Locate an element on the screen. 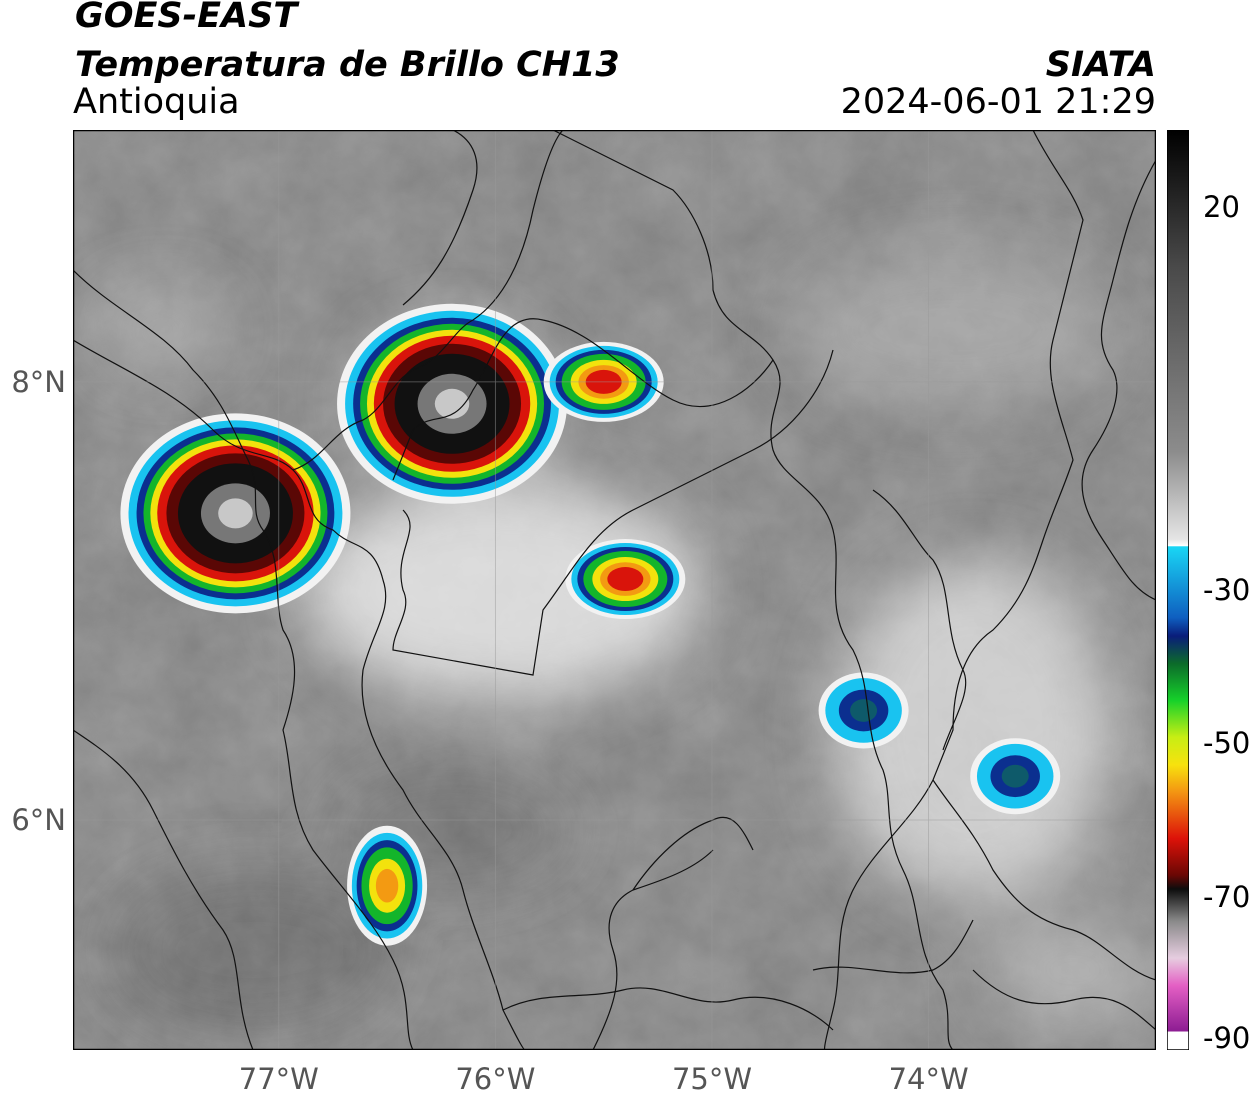 This screenshot has width=1252, height=1099. lon-tick-label: 77°W is located at coordinates (278, 1079).